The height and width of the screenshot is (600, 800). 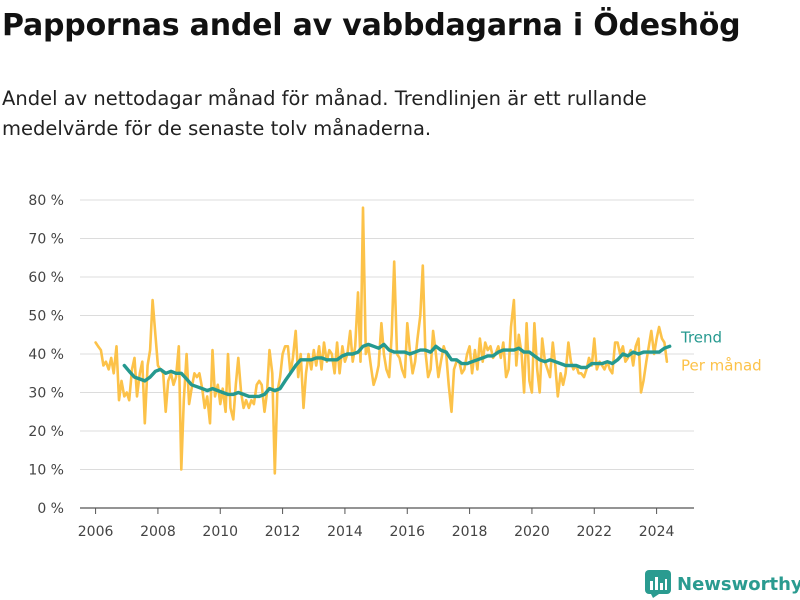 What do you see at coordinates (701, 337) in the screenshot?
I see `series-label: Trend` at bounding box center [701, 337].